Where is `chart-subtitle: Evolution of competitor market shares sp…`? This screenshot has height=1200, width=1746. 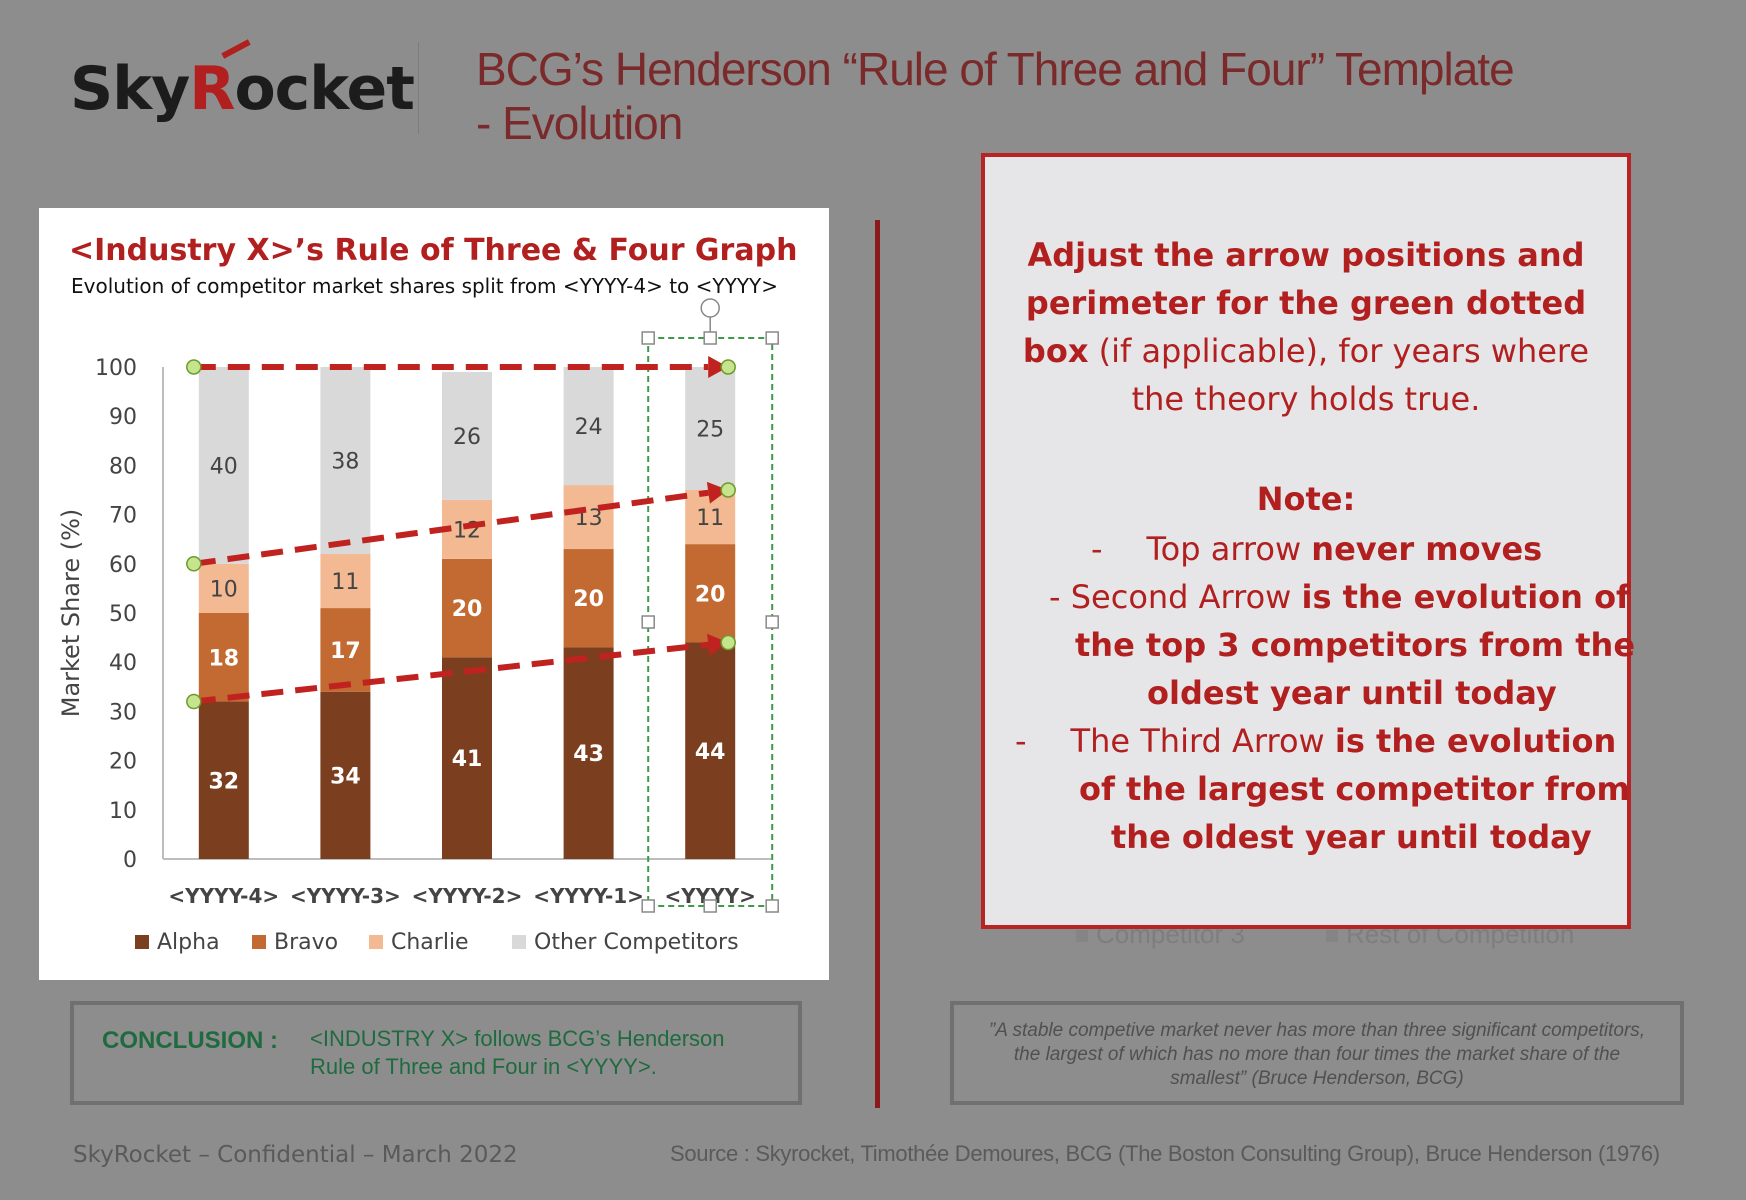 chart-subtitle: Evolution of competitor market shares sp… is located at coordinates (424, 286).